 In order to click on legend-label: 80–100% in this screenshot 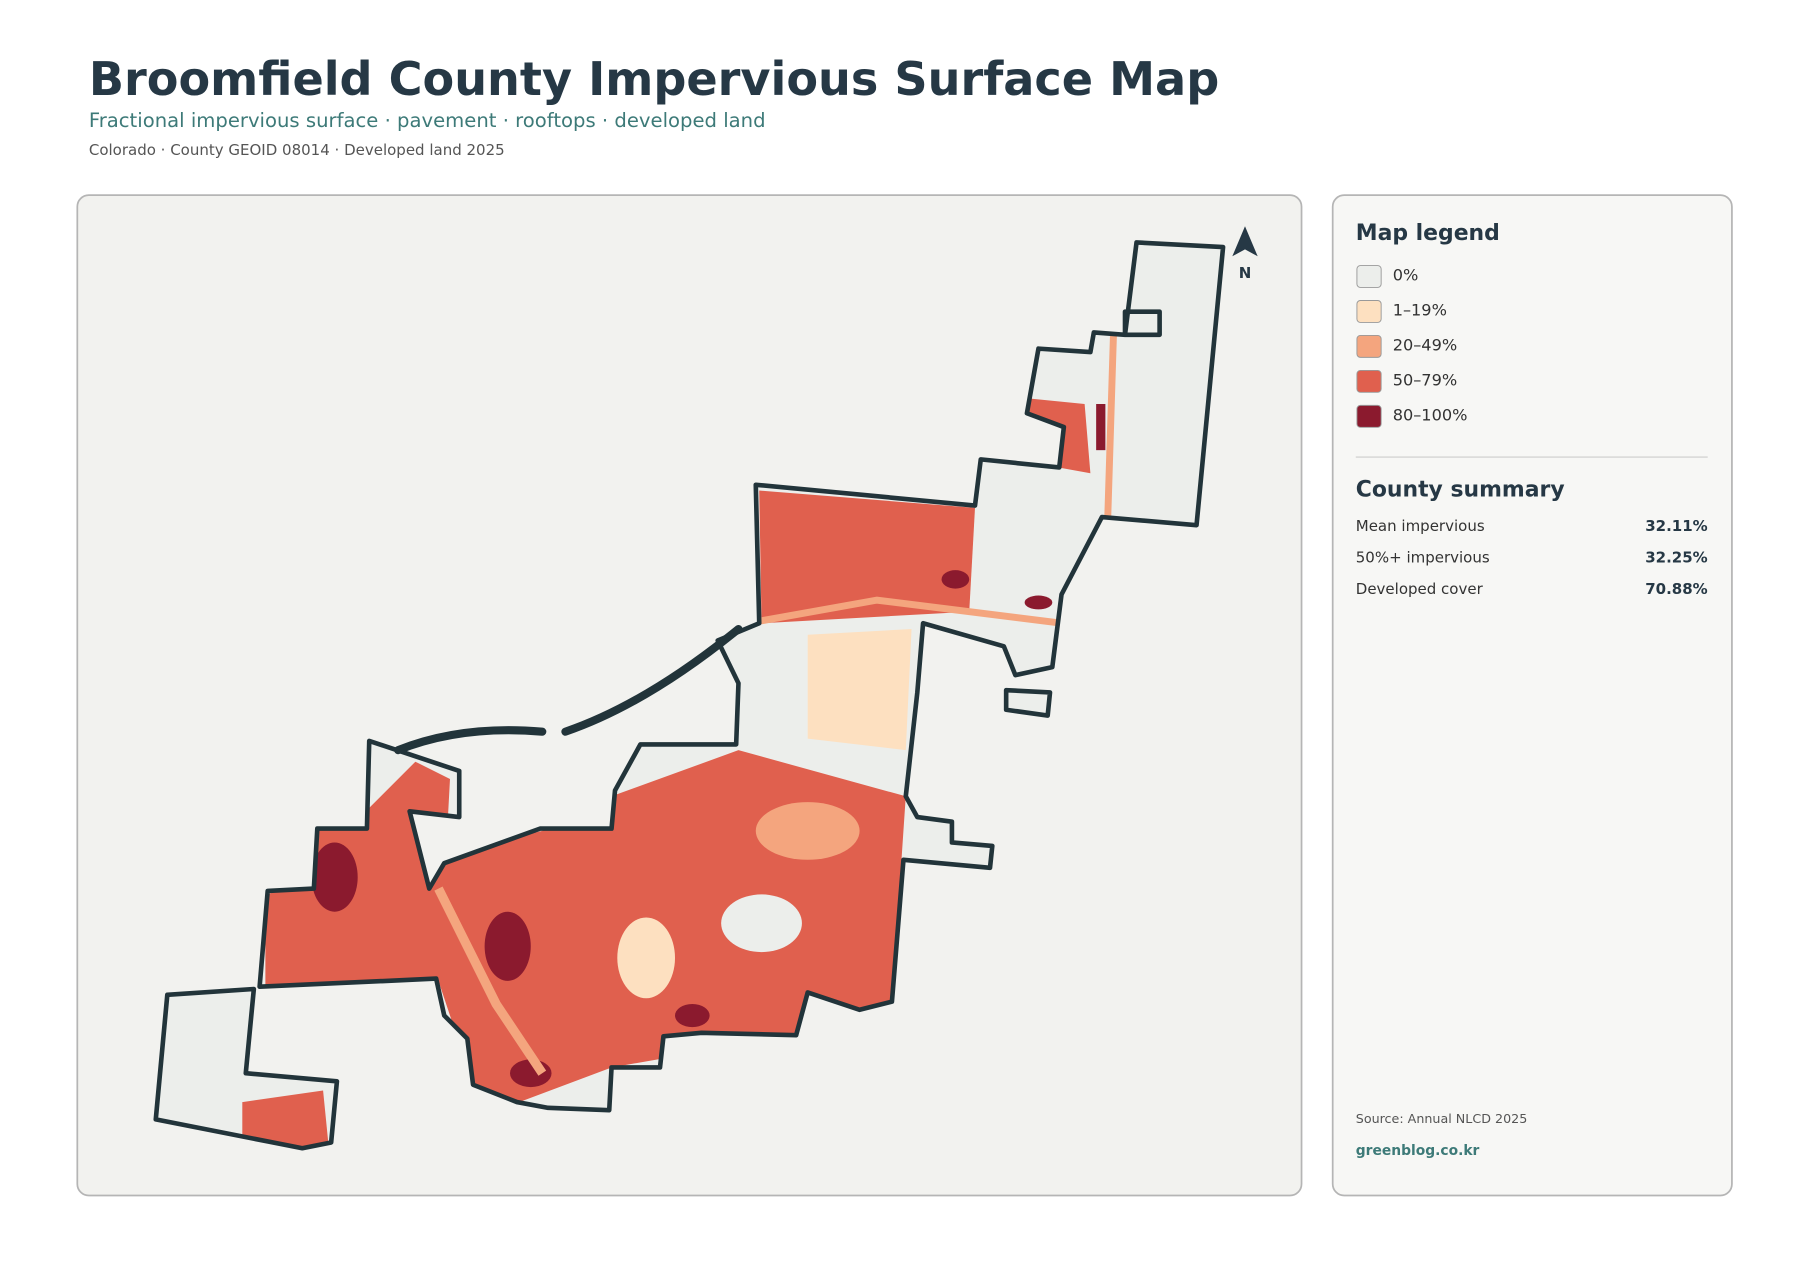, I will do `click(1430, 414)`.